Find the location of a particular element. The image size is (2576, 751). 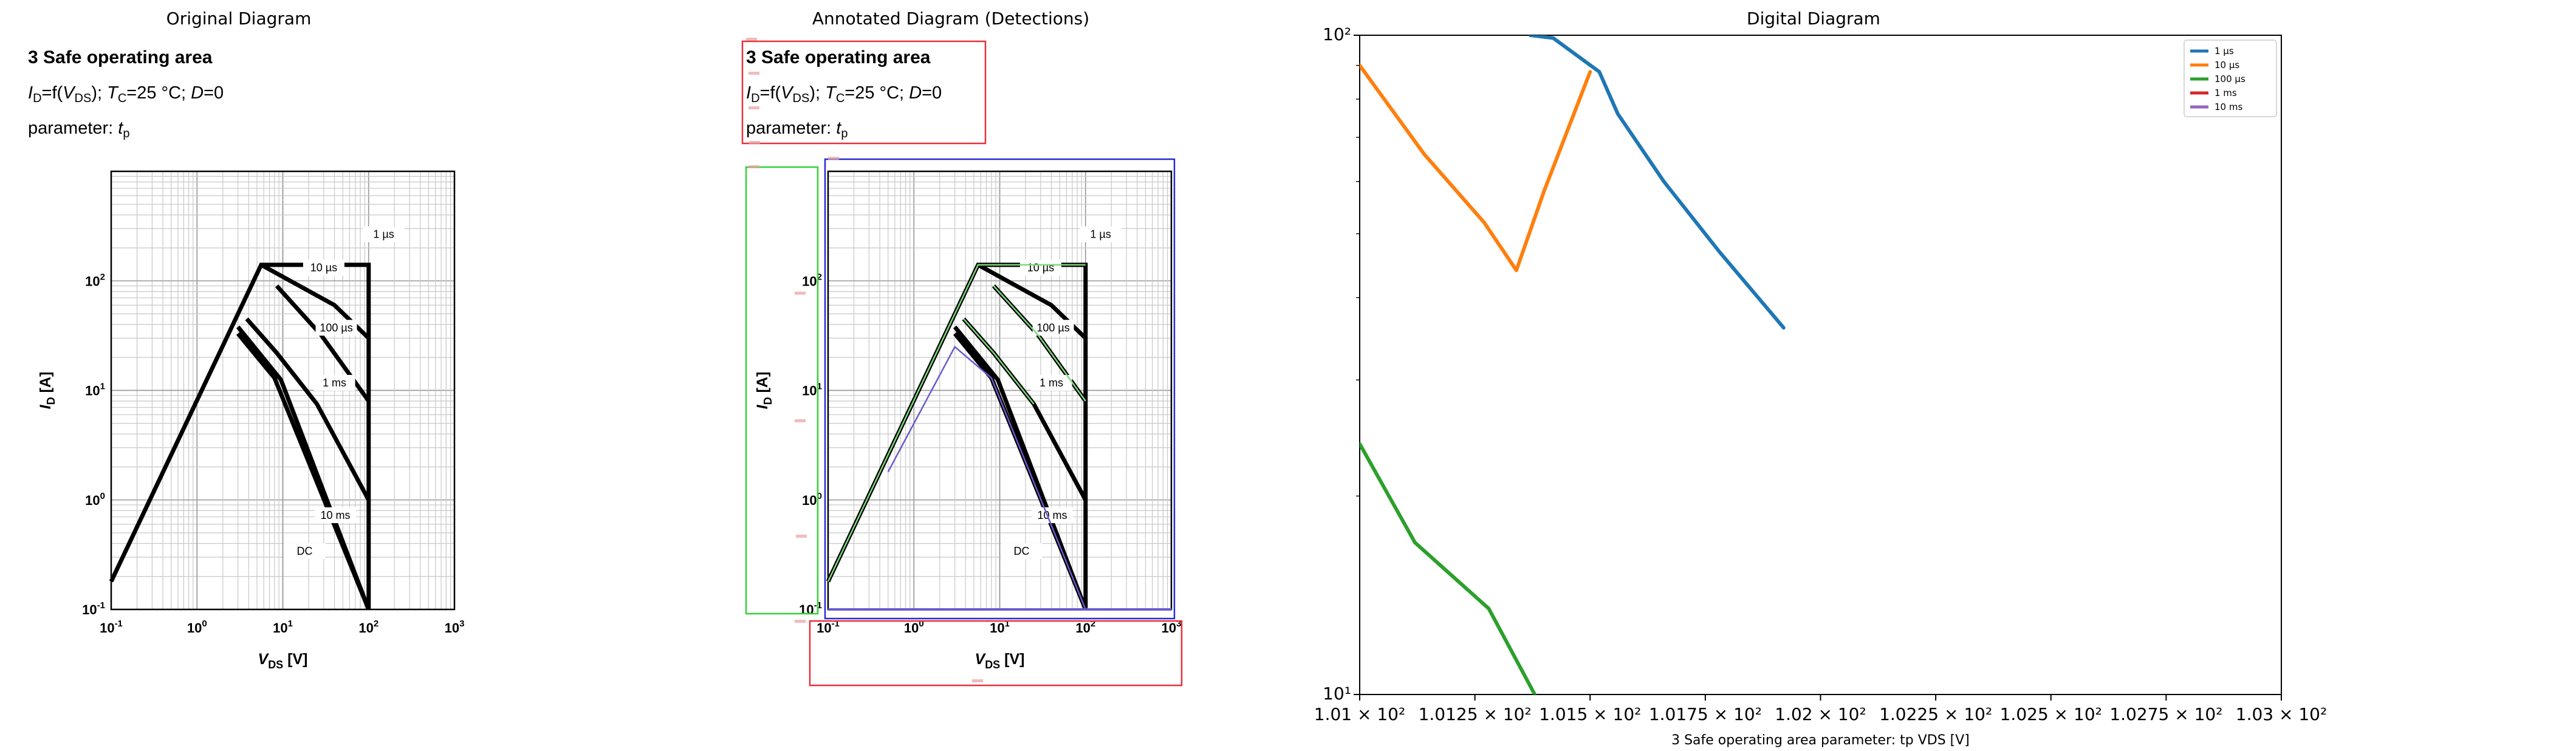

curve-label: 10 µs is located at coordinates (324, 267).